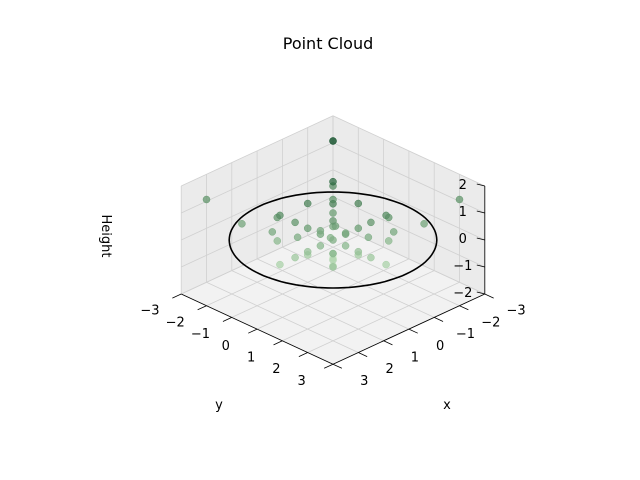 Image resolution: width=640 pixels, height=480 pixels. I want to click on y-tick-label: −2, so click(175, 322).